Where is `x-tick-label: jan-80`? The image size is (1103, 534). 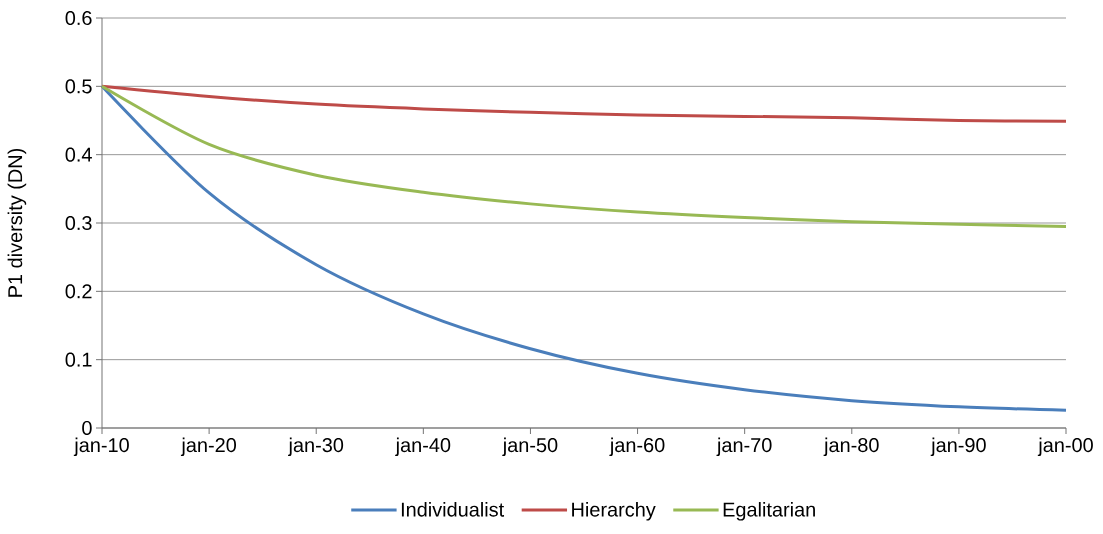 x-tick-label: jan-80 is located at coordinates (851, 447).